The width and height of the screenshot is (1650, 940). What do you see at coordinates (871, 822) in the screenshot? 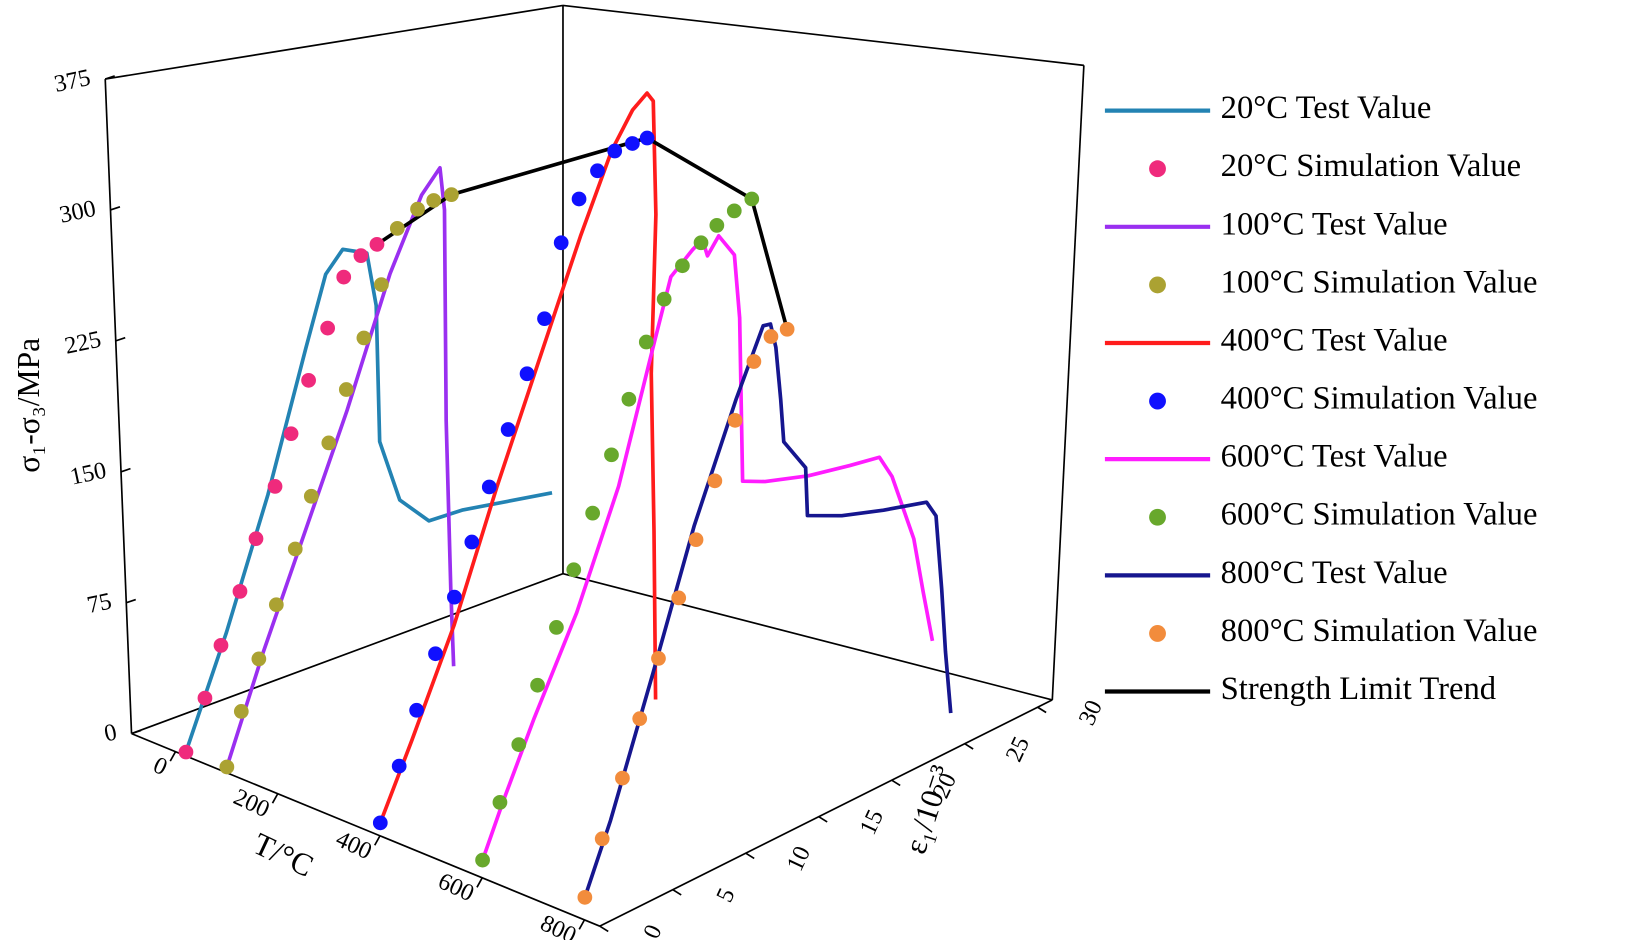
I see `e-tick-label: 15` at bounding box center [871, 822].